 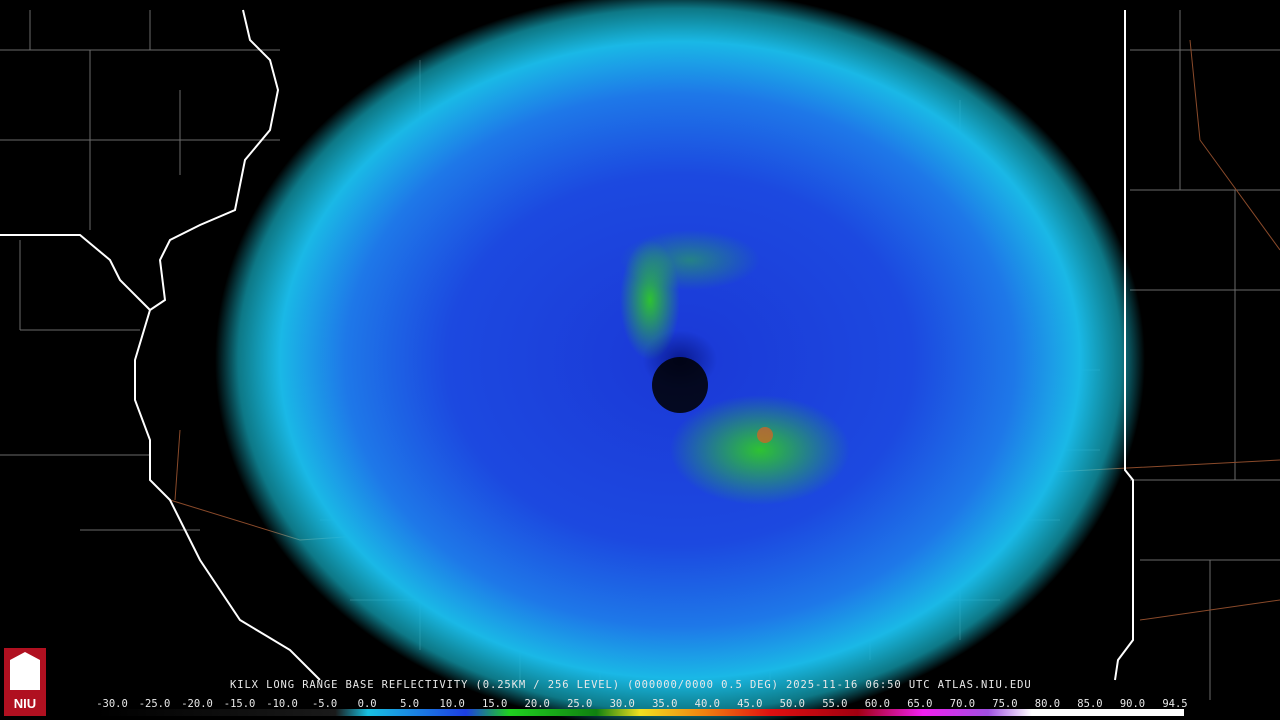 I want to click on color-bar, so click(x=640, y=712).